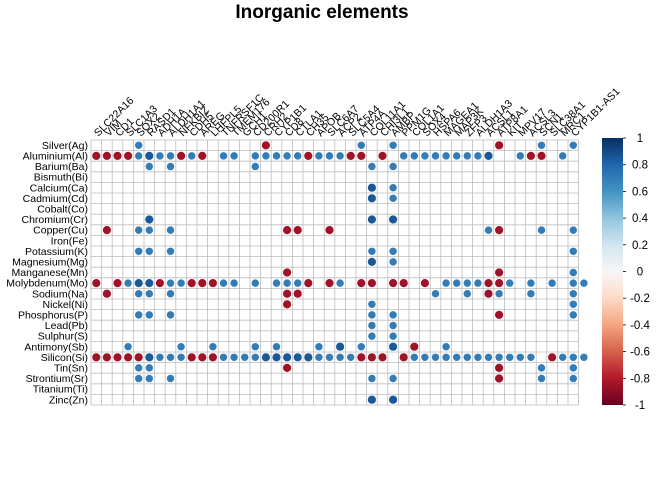 The image size is (672, 480). I want to click on colorbar-legend: 1 0.8 0.6 0.4 0.2 0 -0.2 -0.4 -0.6 -0.8 -1, so click(626, 272).